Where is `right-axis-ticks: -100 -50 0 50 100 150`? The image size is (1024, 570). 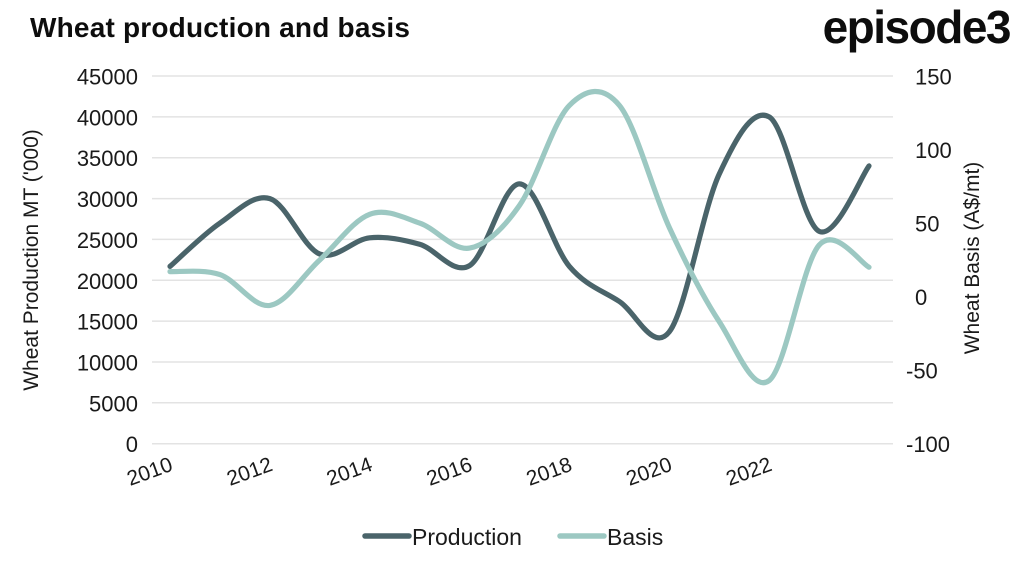
right-axis-ticks: -100 -50 0 50 100 150 is located at coordinates (929, 261).